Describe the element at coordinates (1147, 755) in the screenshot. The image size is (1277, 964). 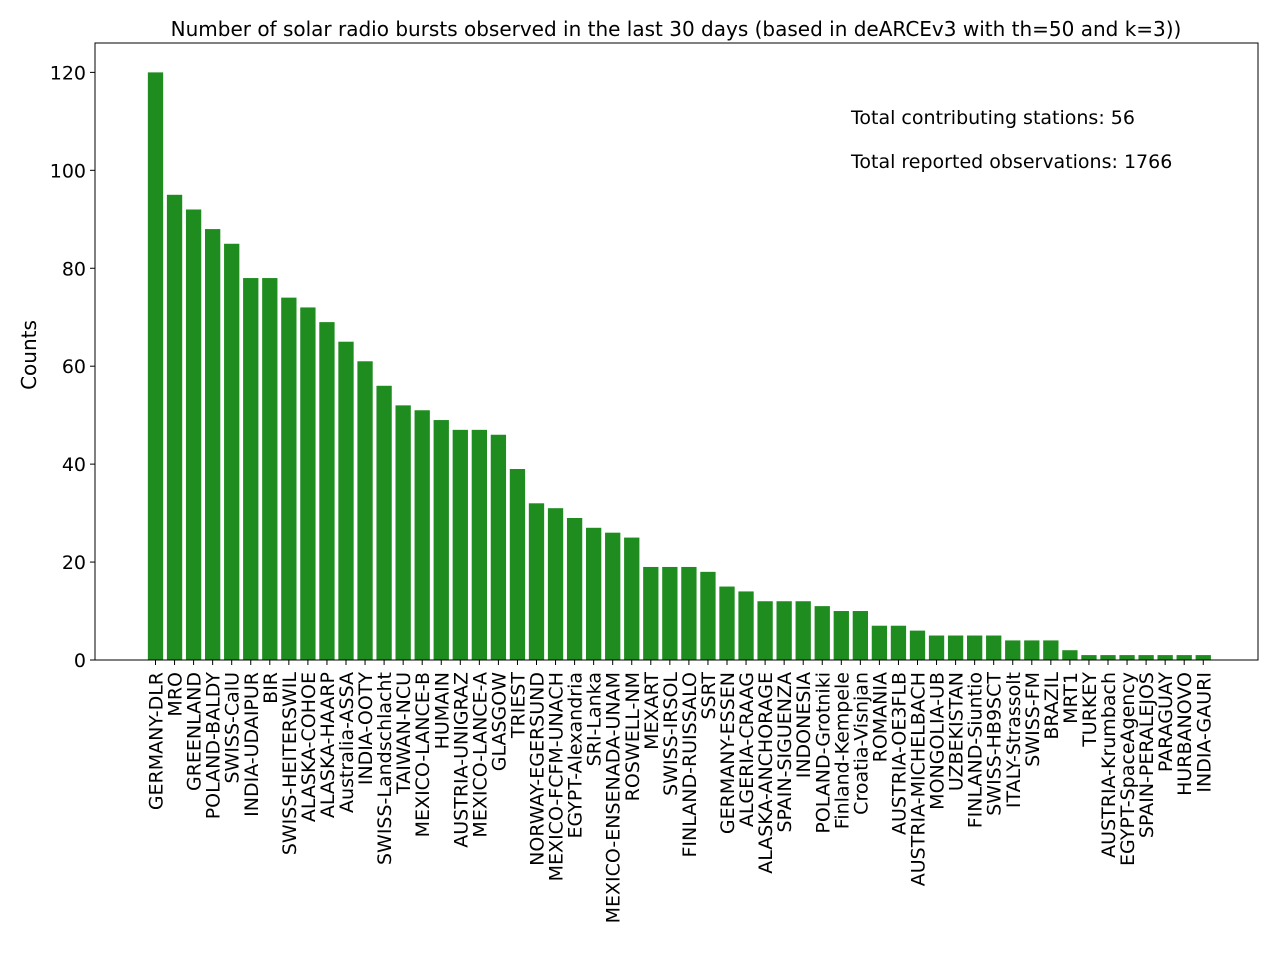
I see `x-tick-label: SPAIN-PERALEJOS` at that location.